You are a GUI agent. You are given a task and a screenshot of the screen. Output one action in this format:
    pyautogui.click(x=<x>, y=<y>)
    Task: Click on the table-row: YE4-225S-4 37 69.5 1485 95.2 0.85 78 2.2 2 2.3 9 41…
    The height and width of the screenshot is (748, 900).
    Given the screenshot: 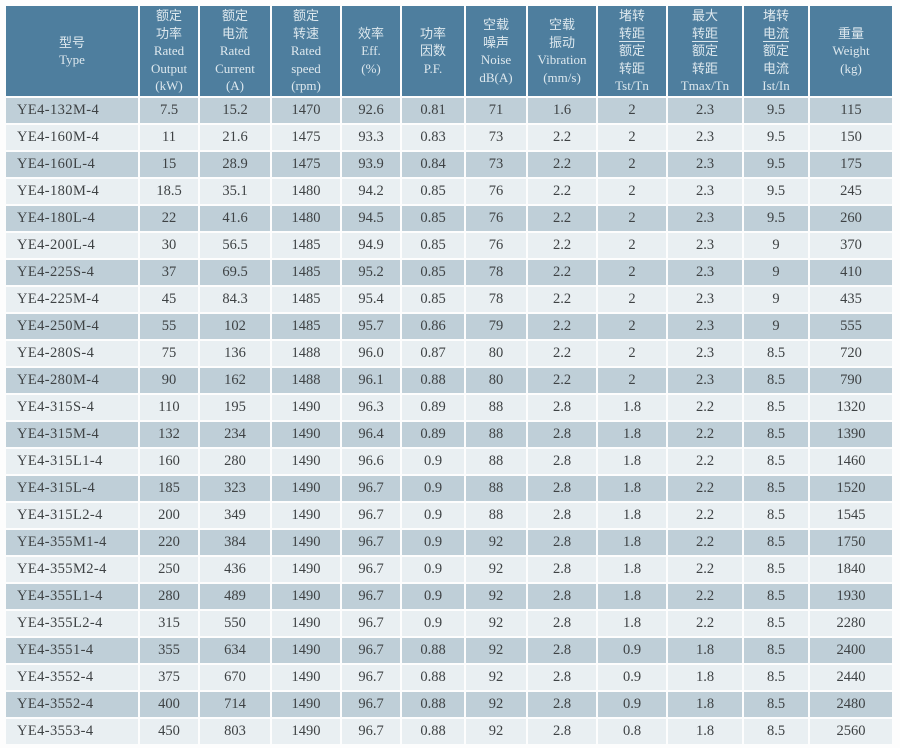 What is the action you would take?
    pyautogui.click(x=449, y=272)
    